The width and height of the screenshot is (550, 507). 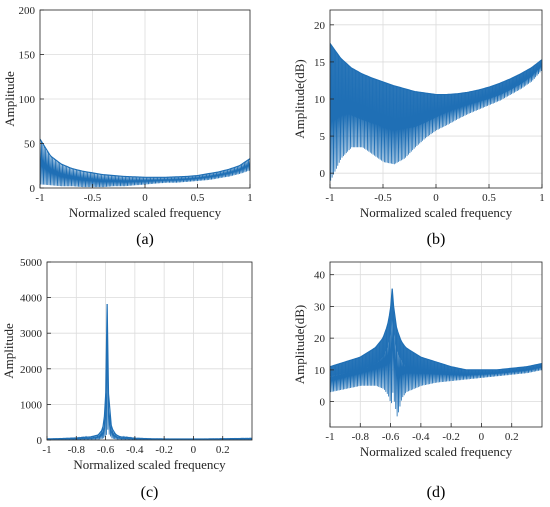 What do you see at coordinates (31, 263) in the screenshot?
I see `y-tick-label: 5000` at bounding box center [31, 263].